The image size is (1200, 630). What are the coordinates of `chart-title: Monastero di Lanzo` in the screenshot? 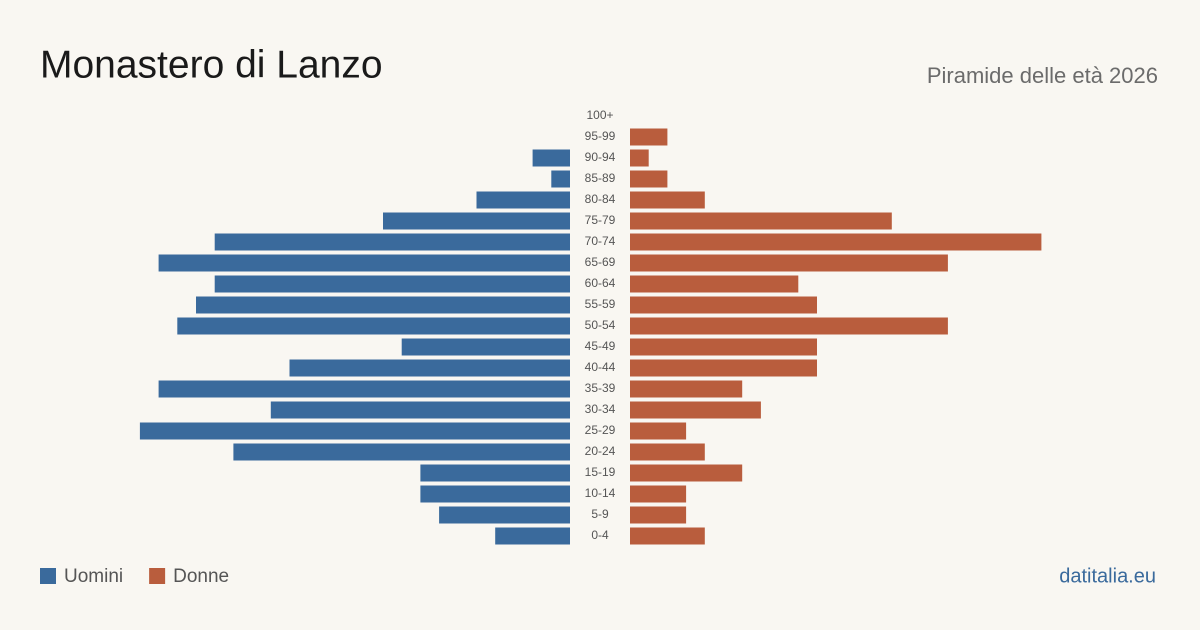 It's located at (211, 64).